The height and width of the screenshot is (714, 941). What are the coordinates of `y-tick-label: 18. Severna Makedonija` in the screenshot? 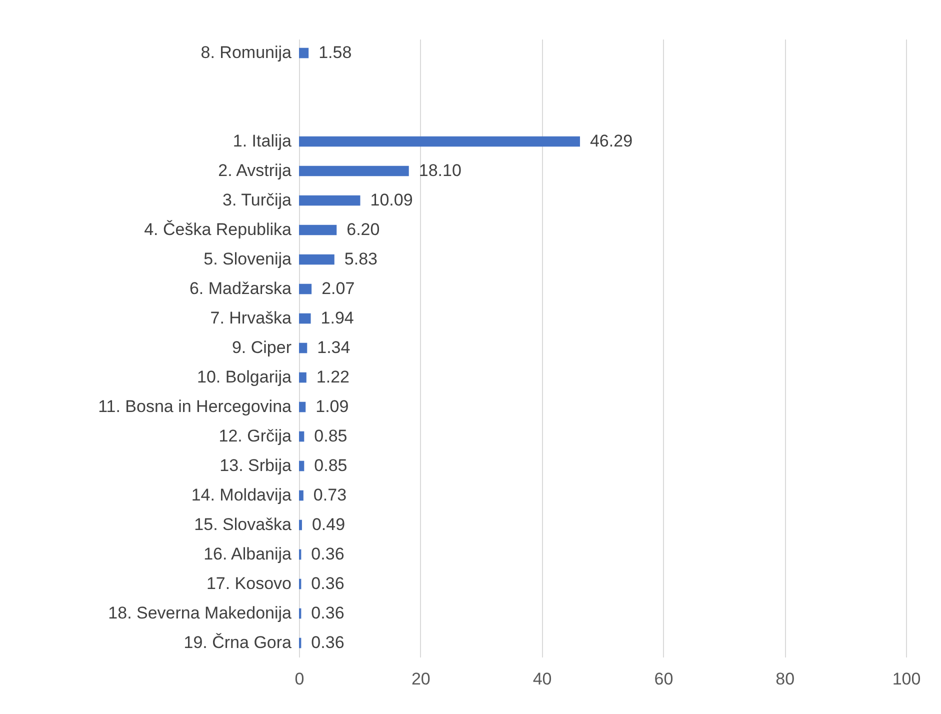 It's located at (200, 612).